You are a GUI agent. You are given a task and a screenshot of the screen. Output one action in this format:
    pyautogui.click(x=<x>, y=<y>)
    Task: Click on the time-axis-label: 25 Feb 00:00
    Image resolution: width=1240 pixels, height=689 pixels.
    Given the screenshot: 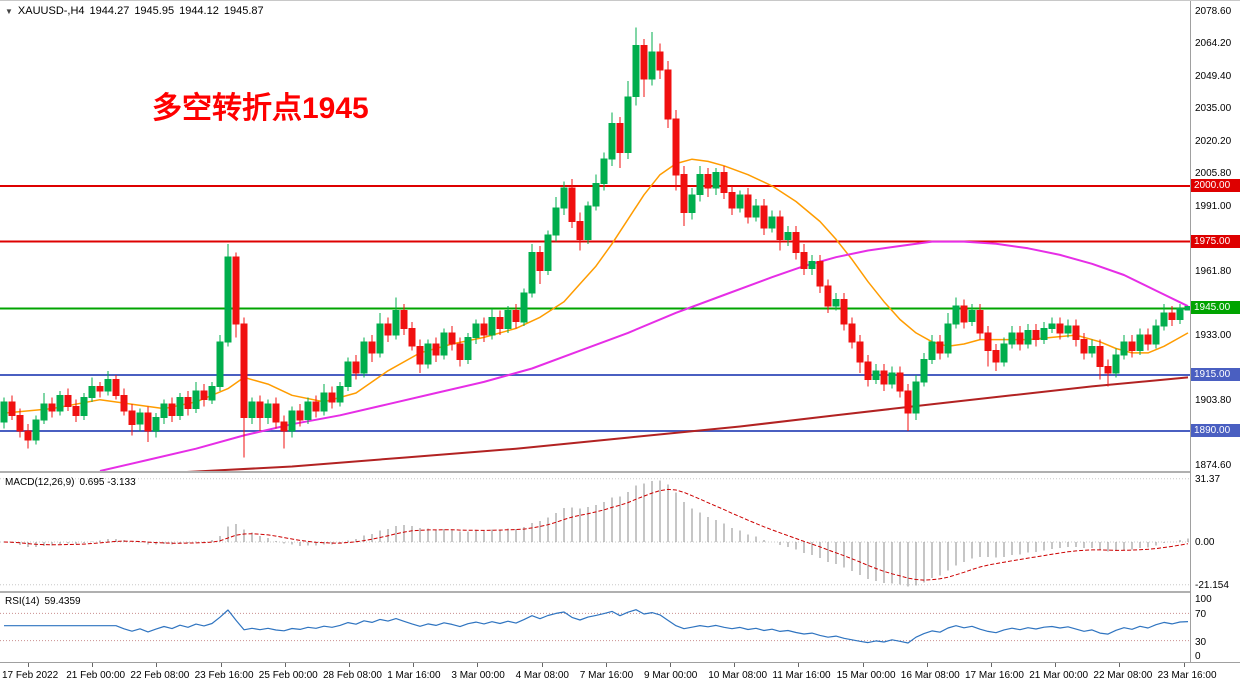 What is the action you would take?
    pyautogui.click(x=288, y=675)
    